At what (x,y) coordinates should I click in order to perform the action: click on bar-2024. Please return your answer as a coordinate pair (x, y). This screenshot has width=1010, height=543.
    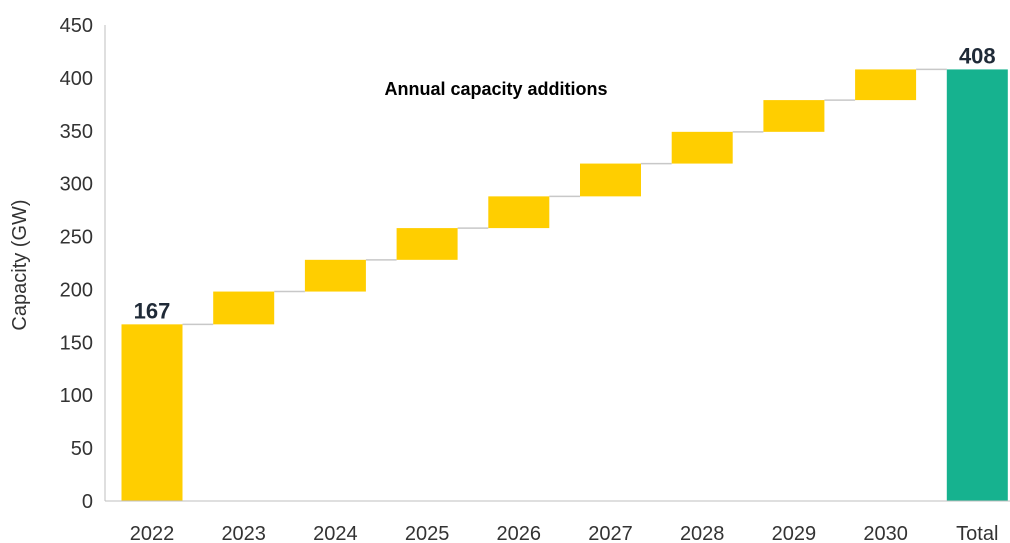
    Looking at the image, I should click on (335, 275).